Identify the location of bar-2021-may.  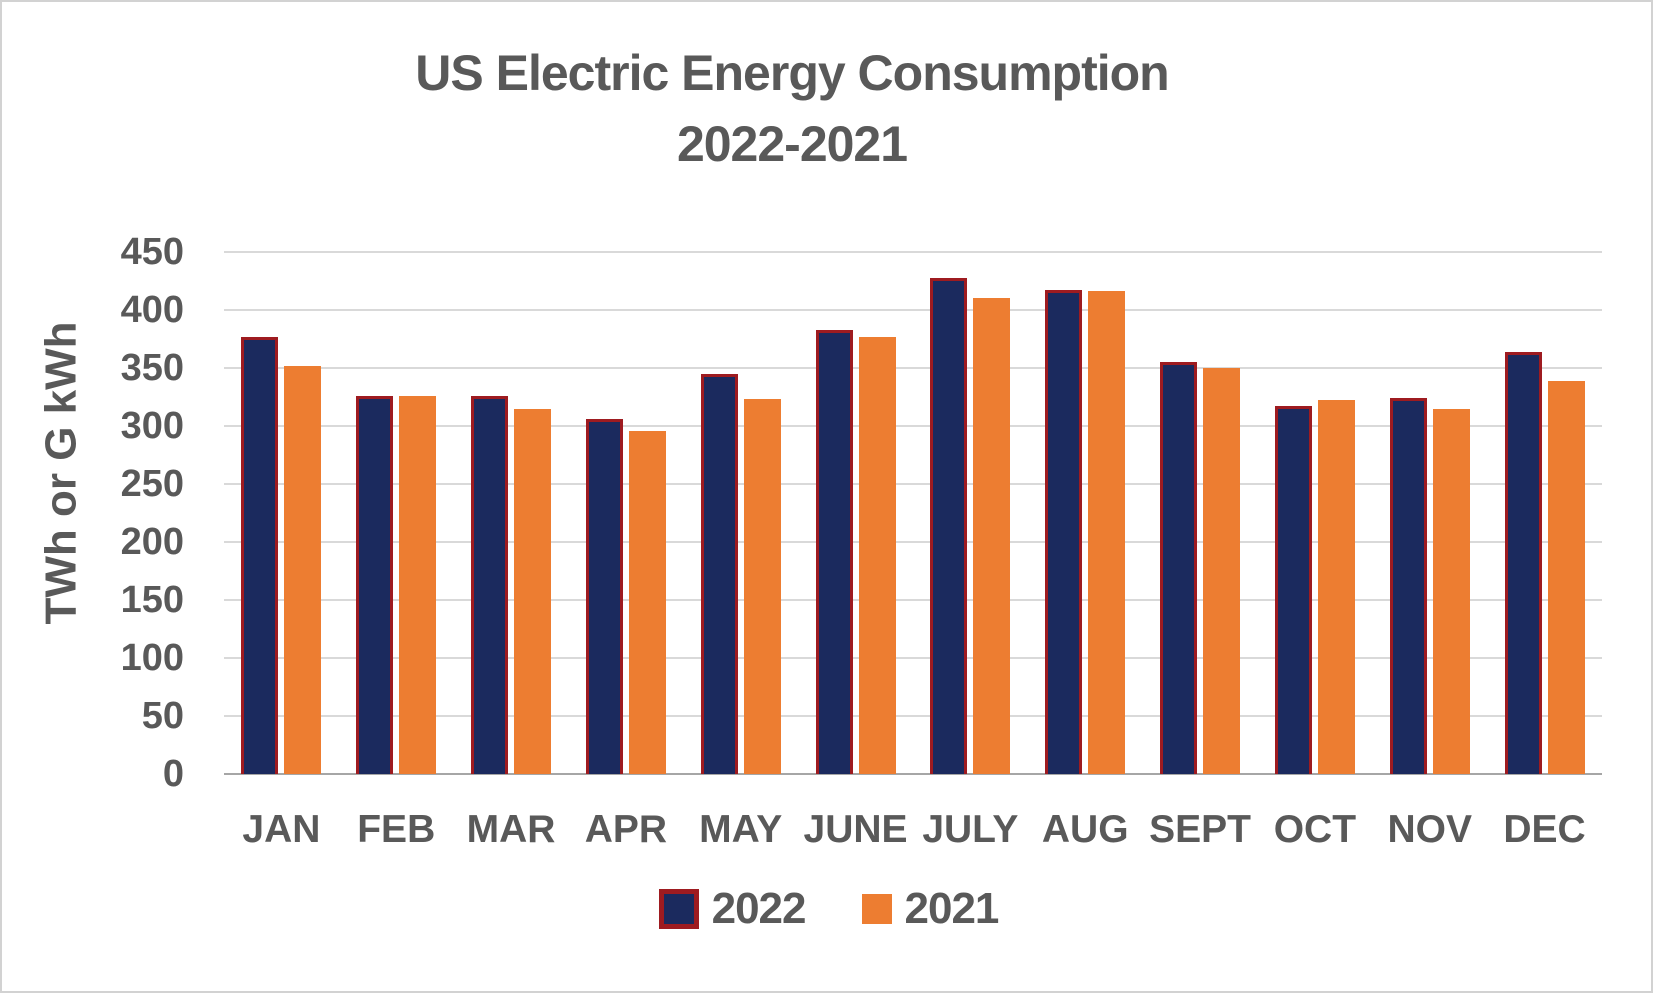
(762, 586).